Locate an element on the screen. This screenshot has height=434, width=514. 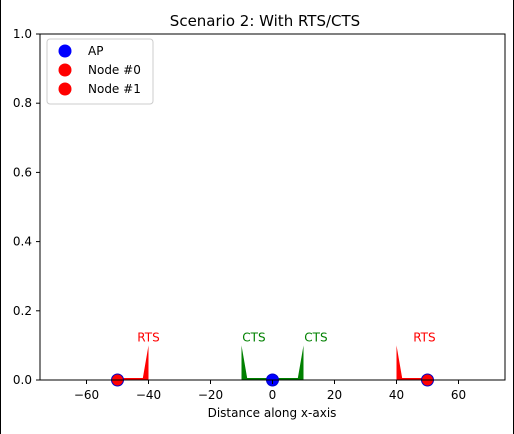
y-tick-label: 1.0 is located at coordinates (22, 34).